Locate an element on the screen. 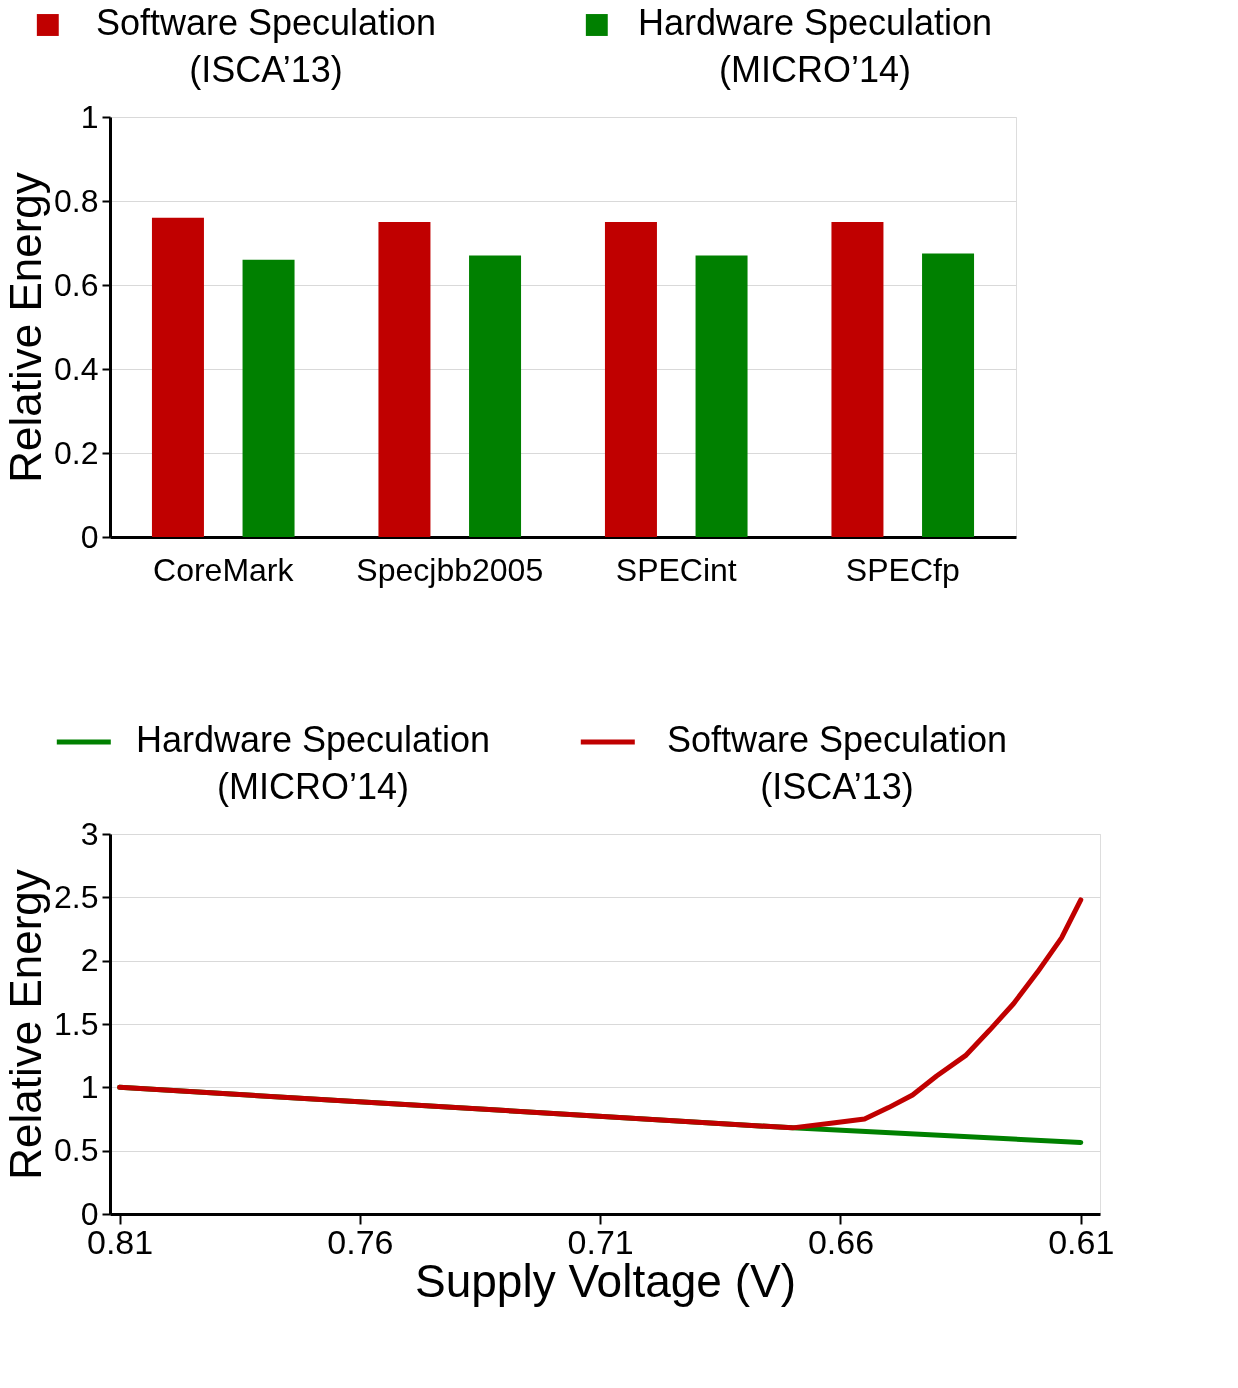  y-tick-label: 0.8 is located at coordinates (76, 200).